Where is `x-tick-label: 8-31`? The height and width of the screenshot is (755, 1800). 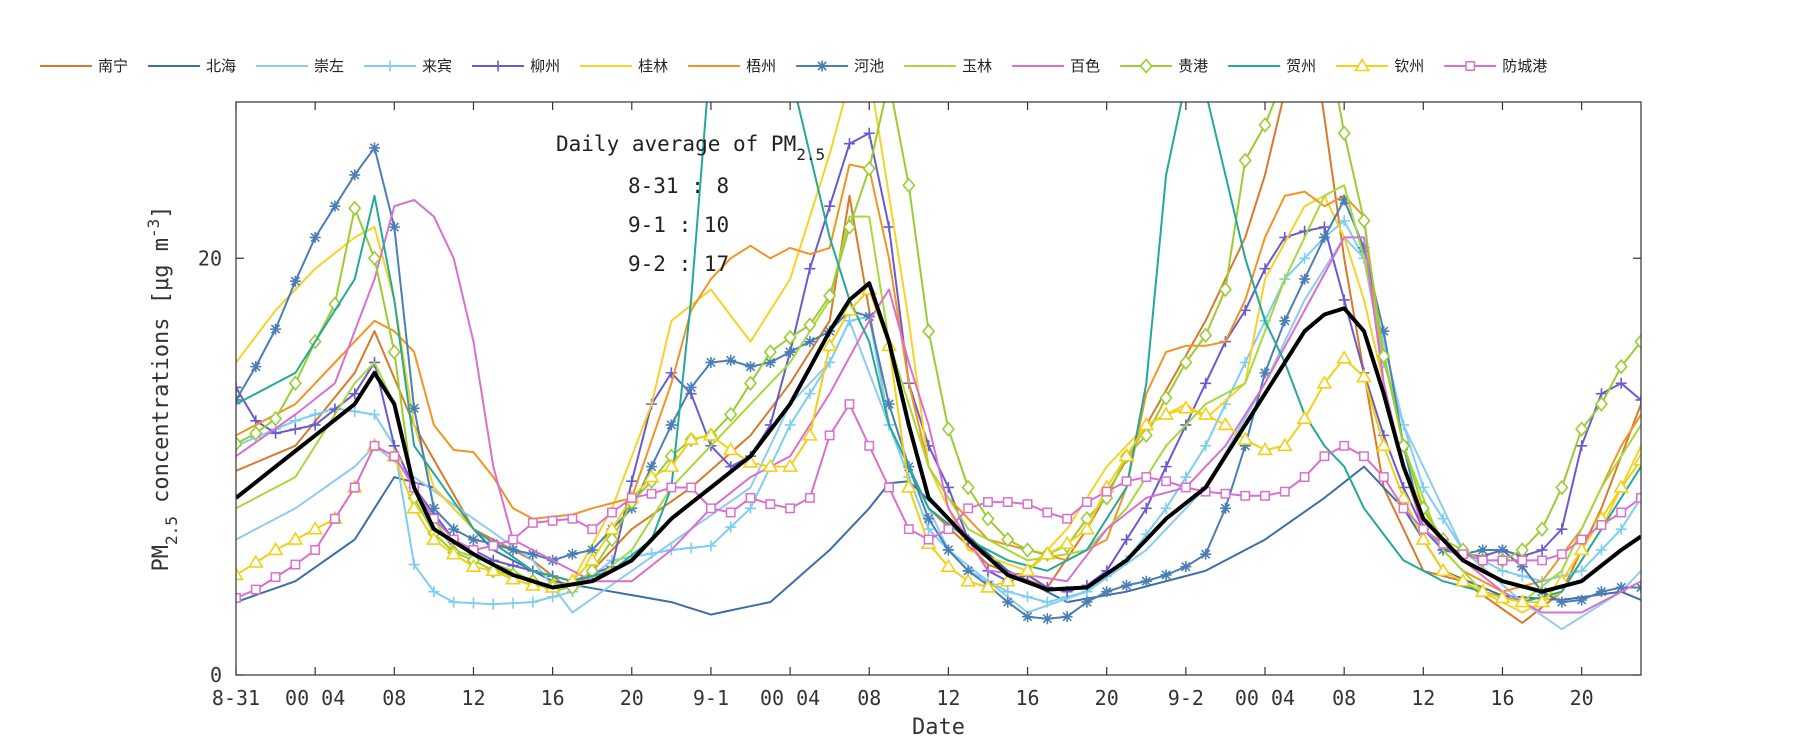 x-tick-label: 8-31 is located at coordinates (236, 698).